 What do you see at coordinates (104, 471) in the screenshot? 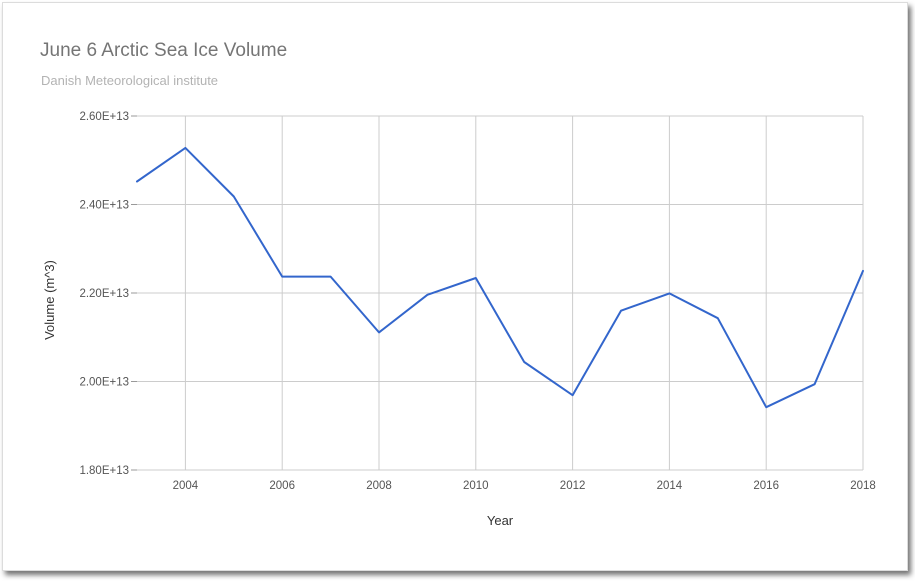
I see `y-tick-label: 1.80E+13` at bounding box center [104, 471].